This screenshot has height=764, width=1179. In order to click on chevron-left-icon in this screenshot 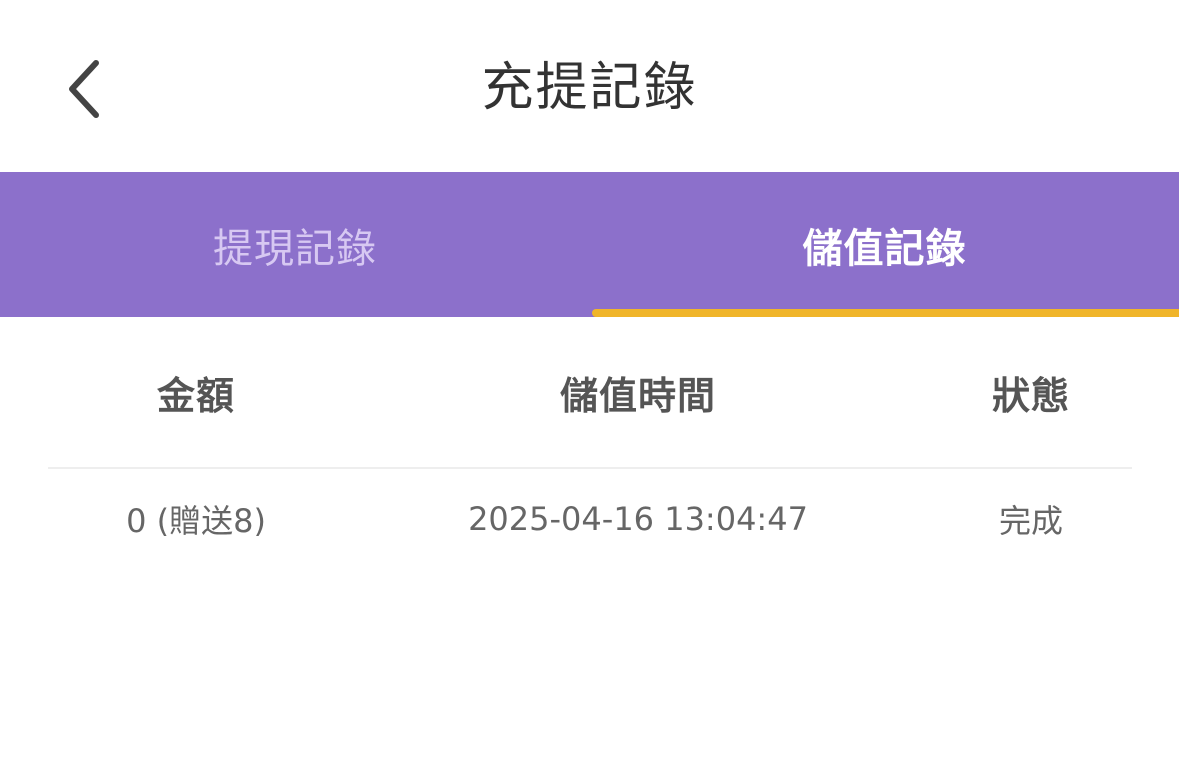, I will do `click(84, 89)`.